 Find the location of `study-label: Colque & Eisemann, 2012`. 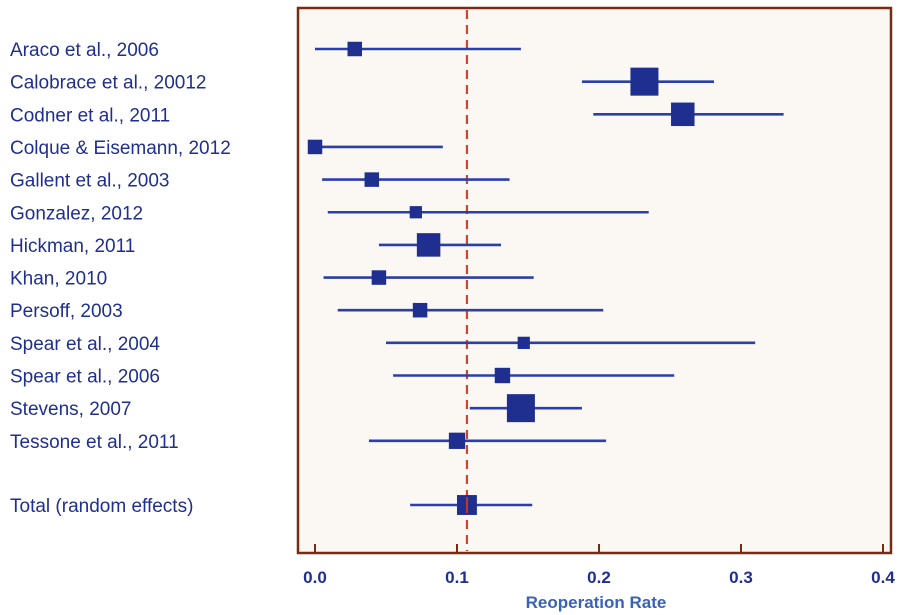

study-label: Colque & Eisemann, 2012 is located at coordinates (120, 148).